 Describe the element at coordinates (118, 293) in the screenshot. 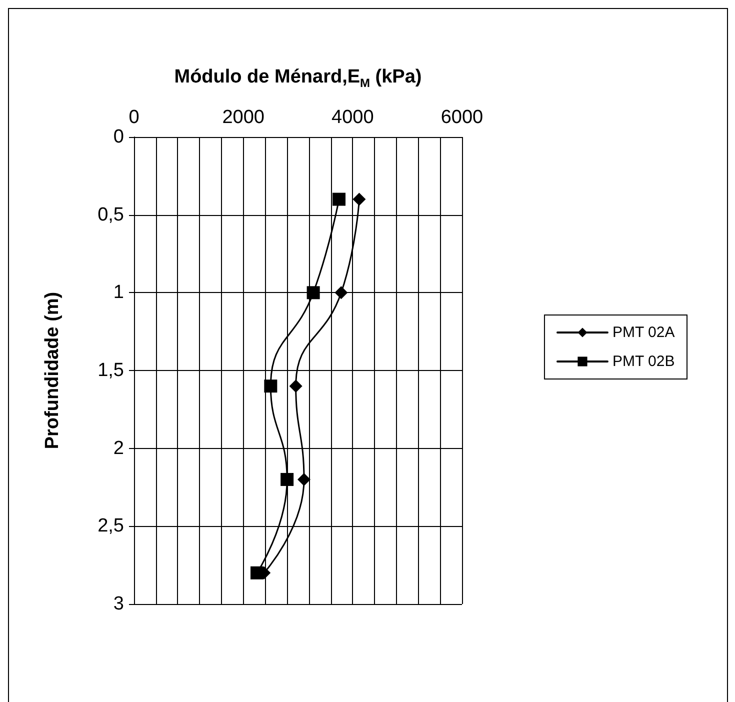

I see `y-tick-label: 1` at that location.